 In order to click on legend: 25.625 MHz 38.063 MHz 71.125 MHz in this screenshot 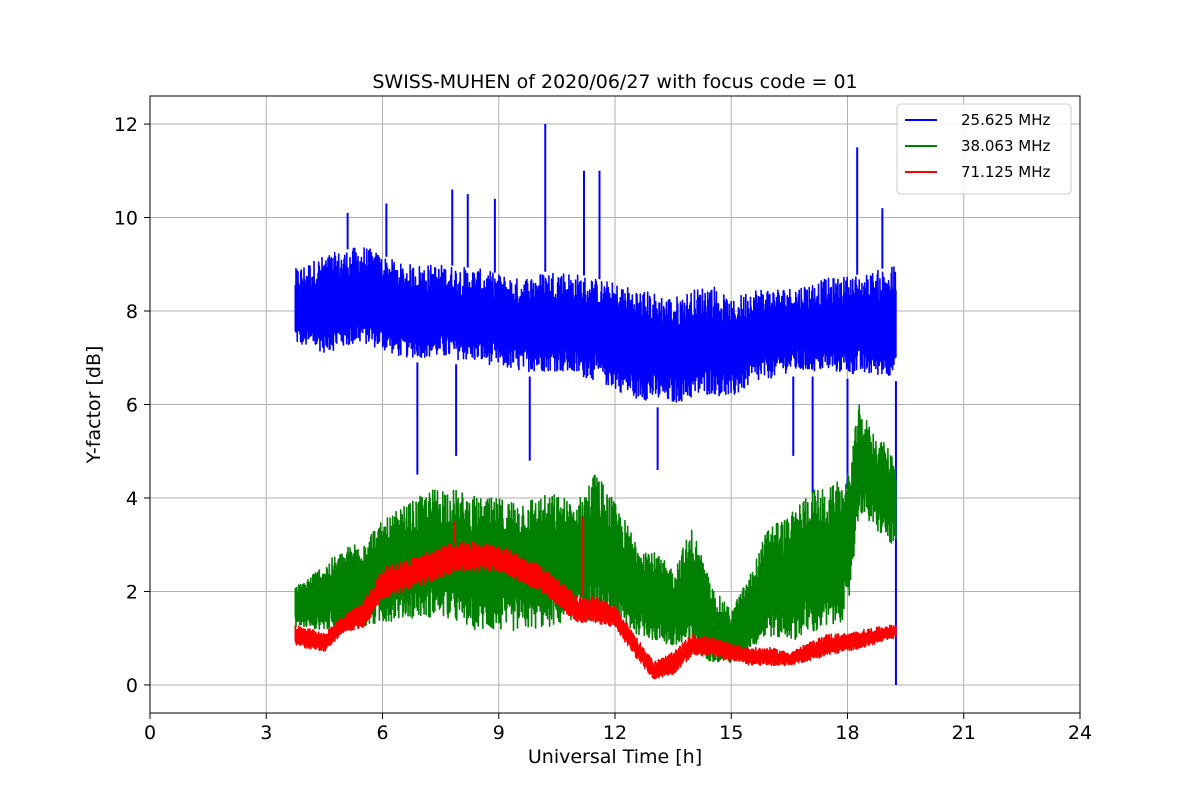, I will do `click(984, 149)`.